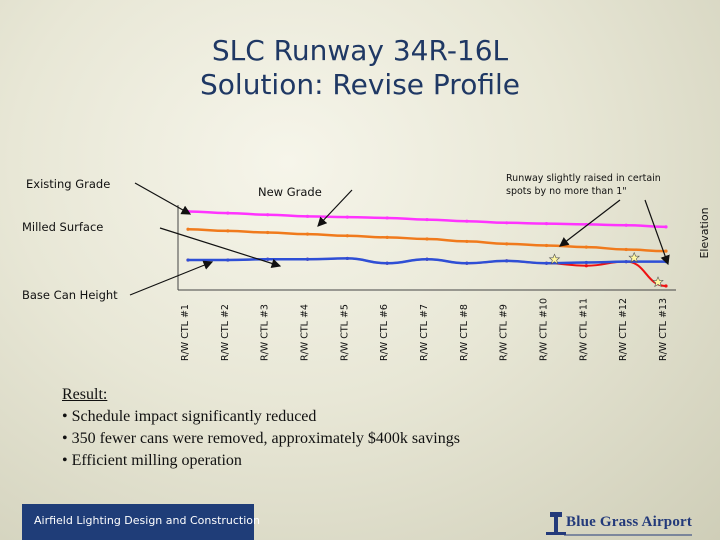  I want to click on x-tick-label-13: R/W CTL #13, so click(663, 329).